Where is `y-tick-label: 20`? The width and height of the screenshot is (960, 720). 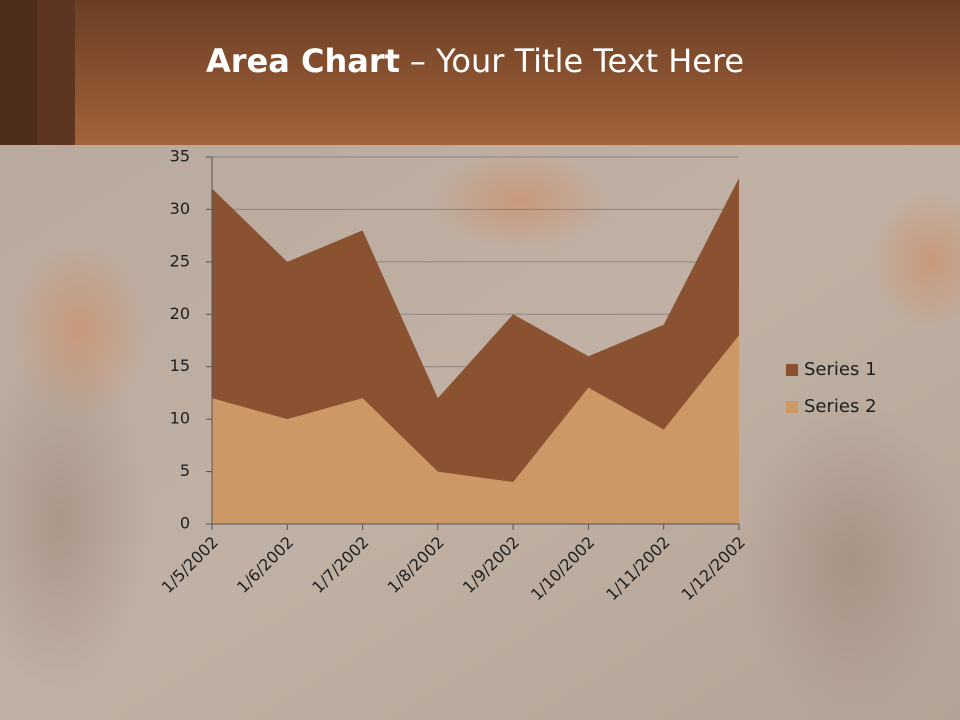 y-tick-label: 20 is located at coordinates (180, 313).